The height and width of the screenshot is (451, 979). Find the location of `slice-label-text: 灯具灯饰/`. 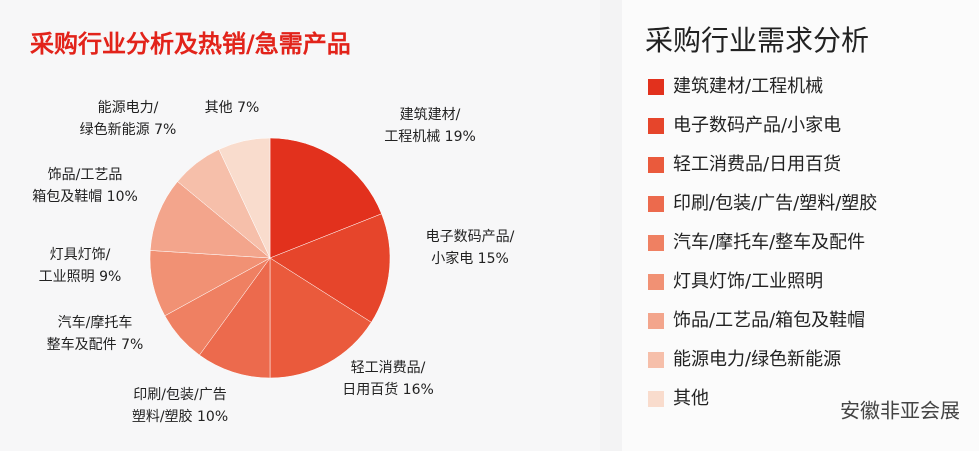

slice-label-text: 灯具灯饰/ is located at coordinates (80, 255).